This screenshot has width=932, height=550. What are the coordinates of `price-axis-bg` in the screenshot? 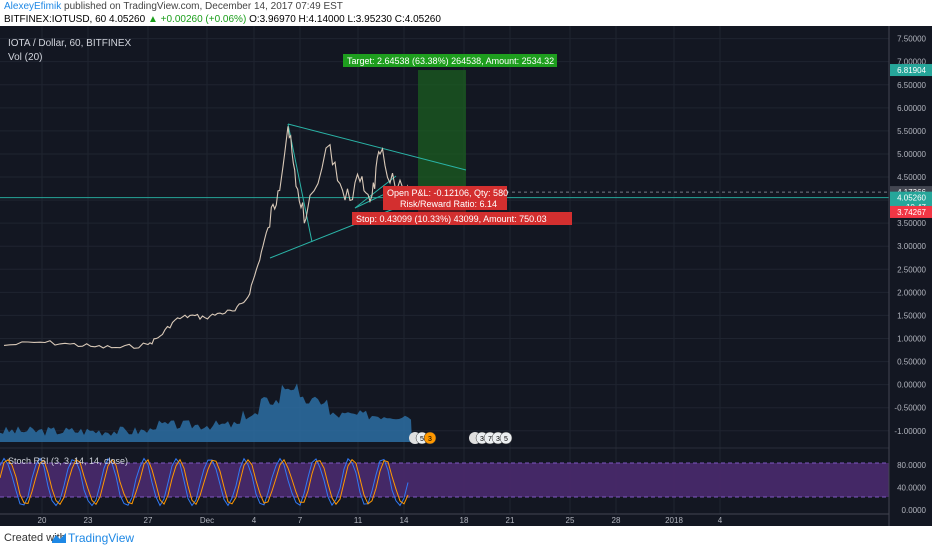 It's located at (910, 276).